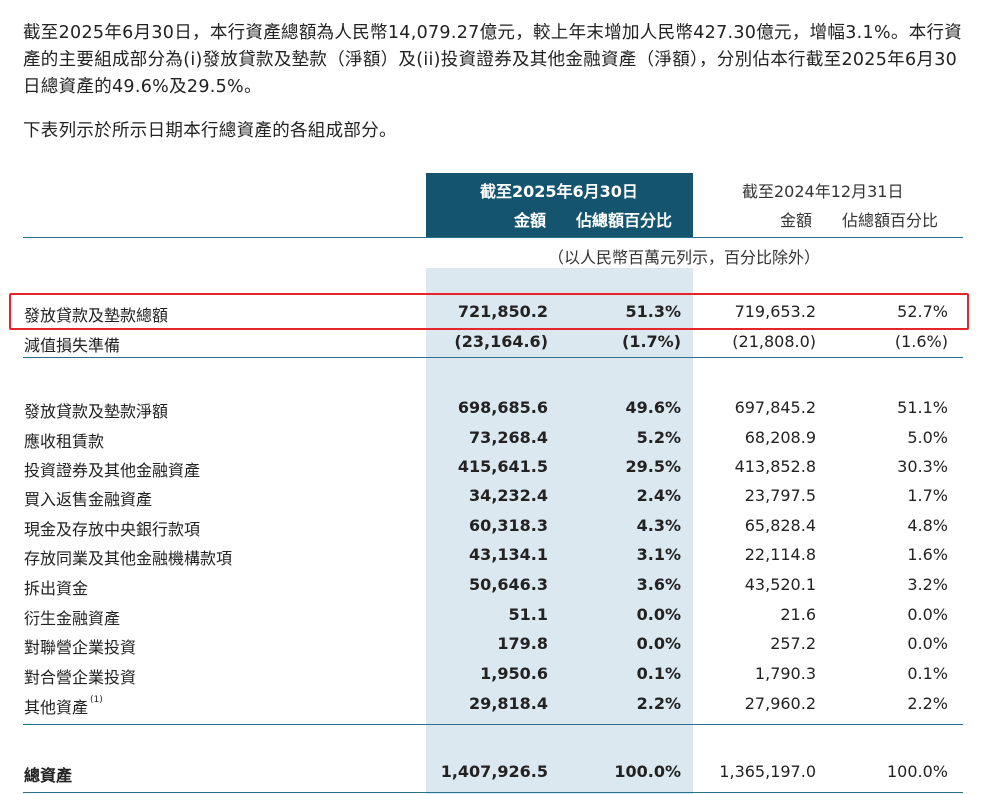 This screenshot has height=794, width=1000. What do you see at coordinates (658, 525) in the screenshot?
I see `current-percent-cell: 4.3%` at bounding box center [658, 525].